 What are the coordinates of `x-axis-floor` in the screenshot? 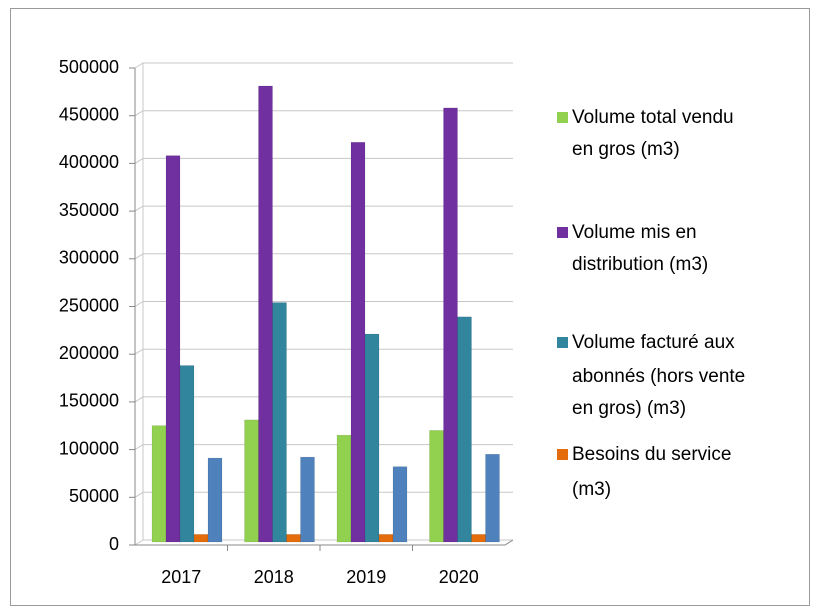 It's located at (324, 542).